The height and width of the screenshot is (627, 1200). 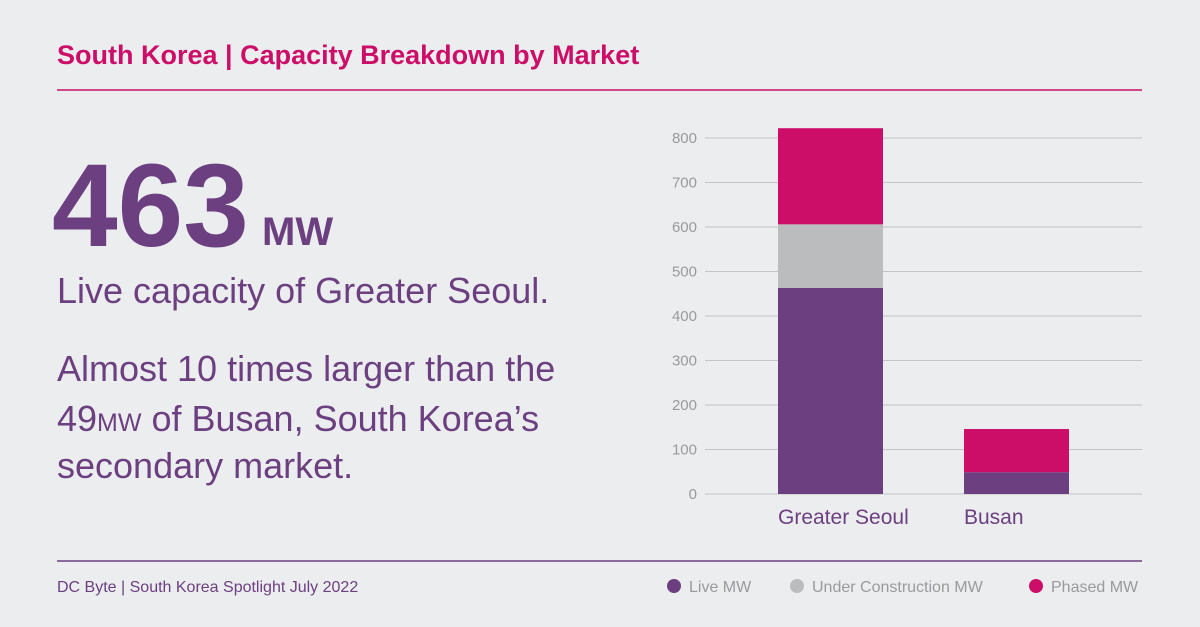 I want to click on caption: Live capacity of Greater Seoul., so click(x=303, y=290).